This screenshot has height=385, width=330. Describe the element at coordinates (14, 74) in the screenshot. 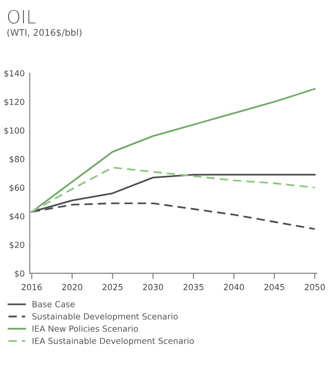

I see `y-tick-label: $140` at that location.